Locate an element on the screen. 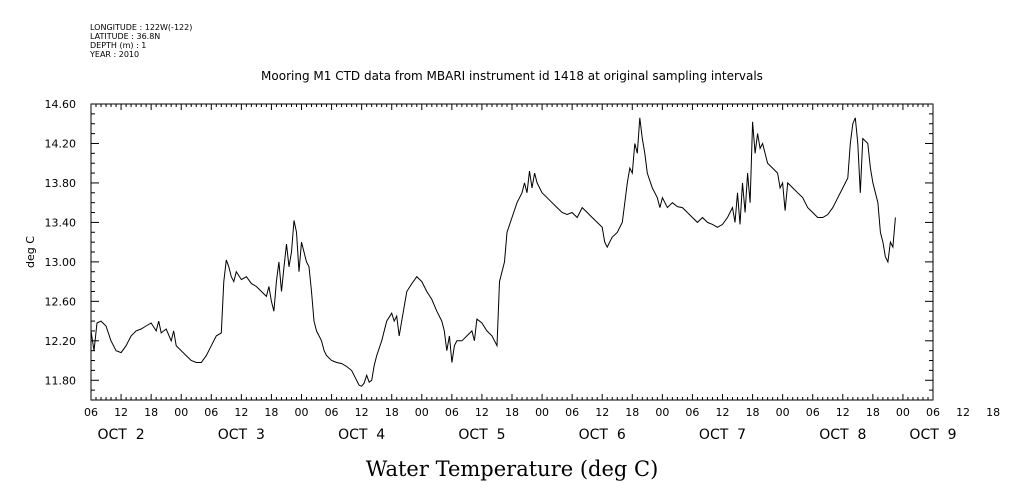 This screenshot has width=1009, height=504. x-axis-label: Water Temperature (deg C) is located at coordinates (512, 469).